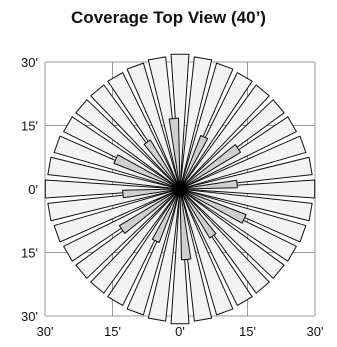  I want to click on y-tick-labels: 30' 15' 0' 15' 30', so click(29, 189).